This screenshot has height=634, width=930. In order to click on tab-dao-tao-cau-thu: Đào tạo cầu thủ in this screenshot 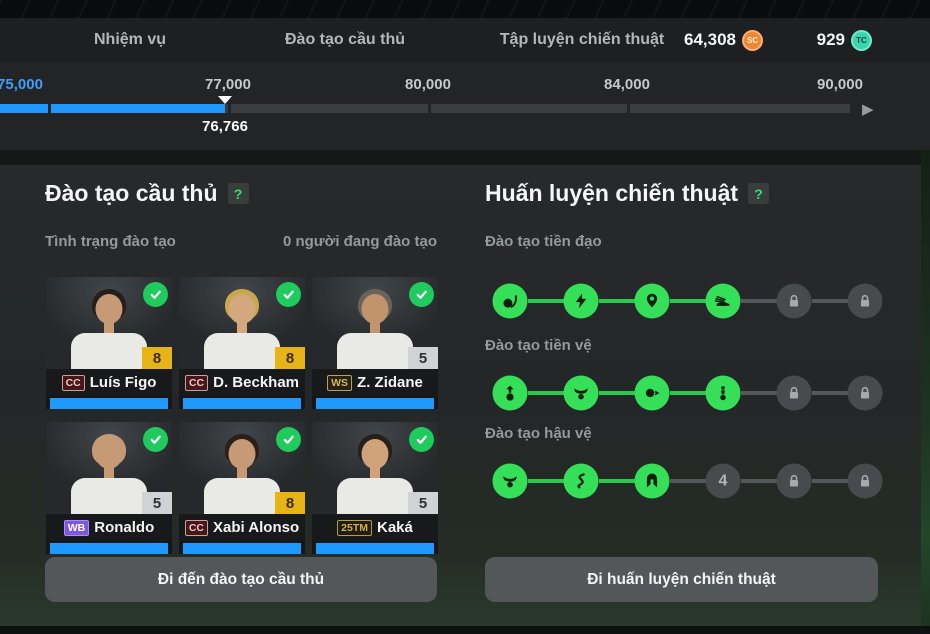, I will do `click(345, 39)`.